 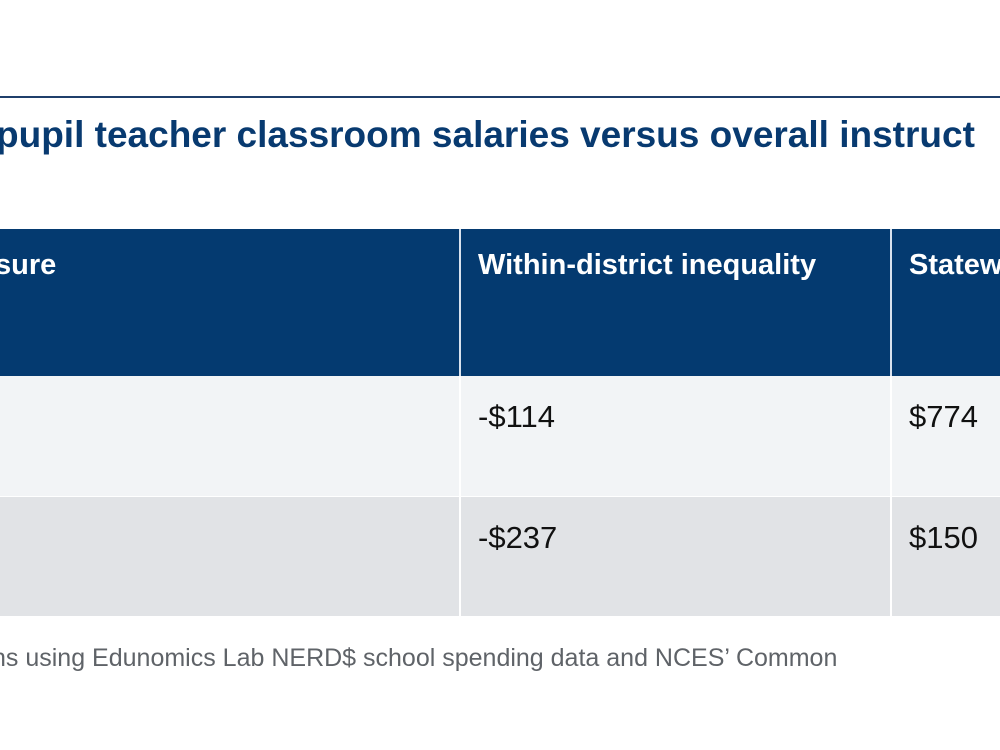 What do you see at coordinates (675, 556) in the screenshot?
I see `table-cell: -$237` at bounding box center [675, 556].